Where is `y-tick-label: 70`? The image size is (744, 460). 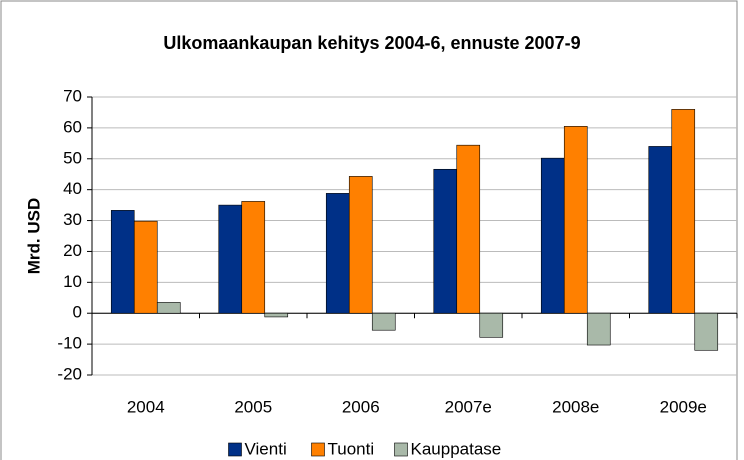 y-tick-label: 70 is located at coordinates (72, 95).